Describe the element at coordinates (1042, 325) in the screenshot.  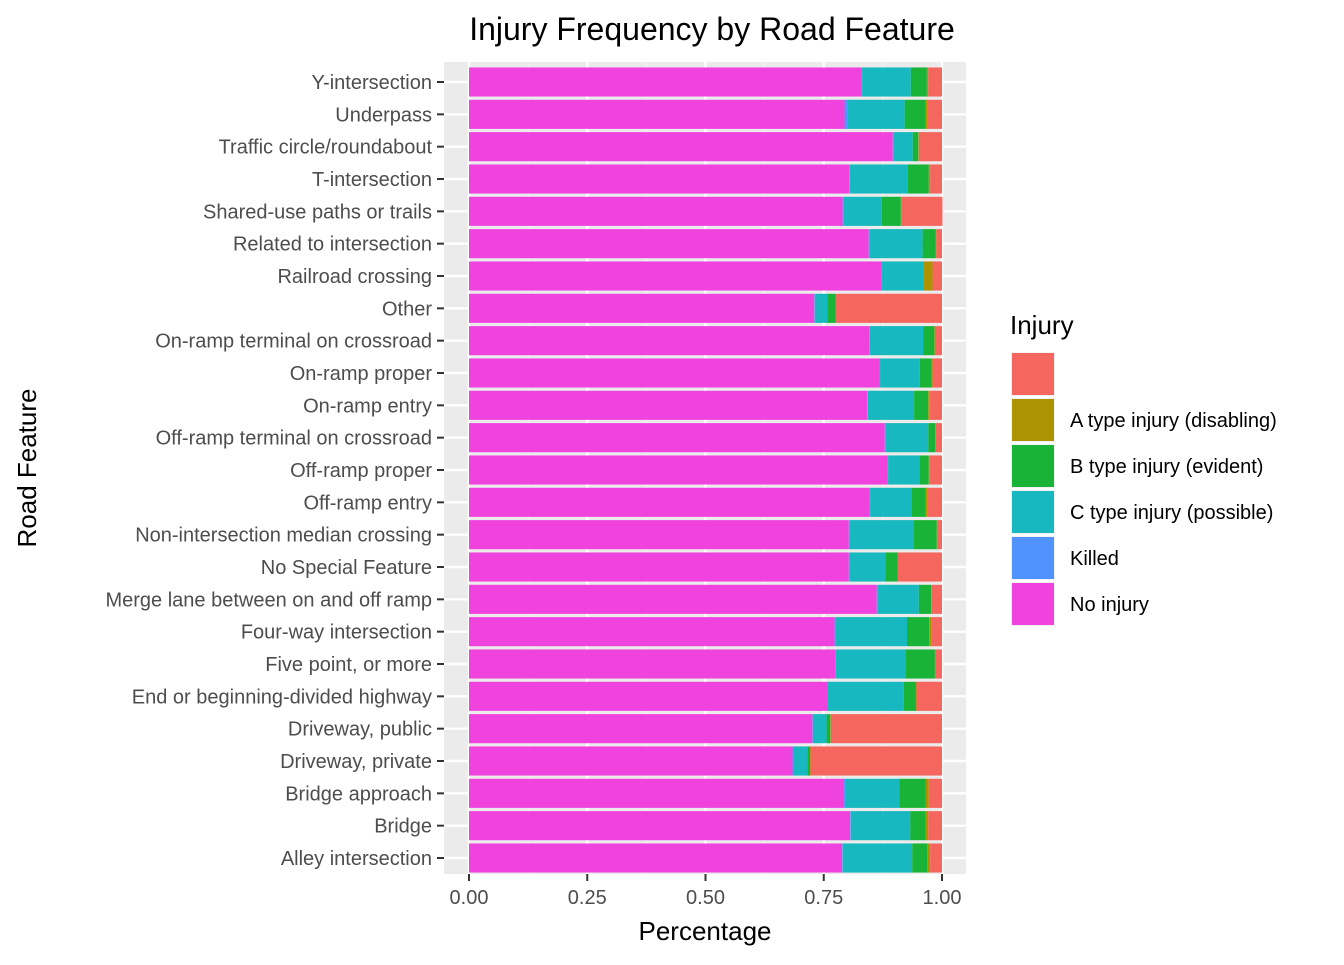
I see `legend-title: Injury` at that location.